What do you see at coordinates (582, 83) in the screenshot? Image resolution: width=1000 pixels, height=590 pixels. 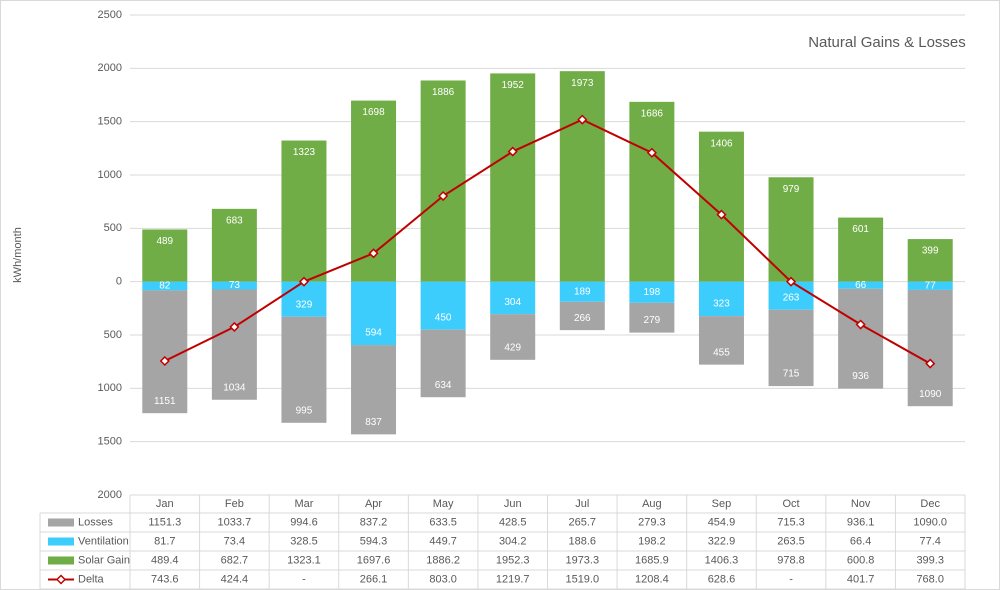 I see `data-label: 1973` at bounding box center [582, 83].